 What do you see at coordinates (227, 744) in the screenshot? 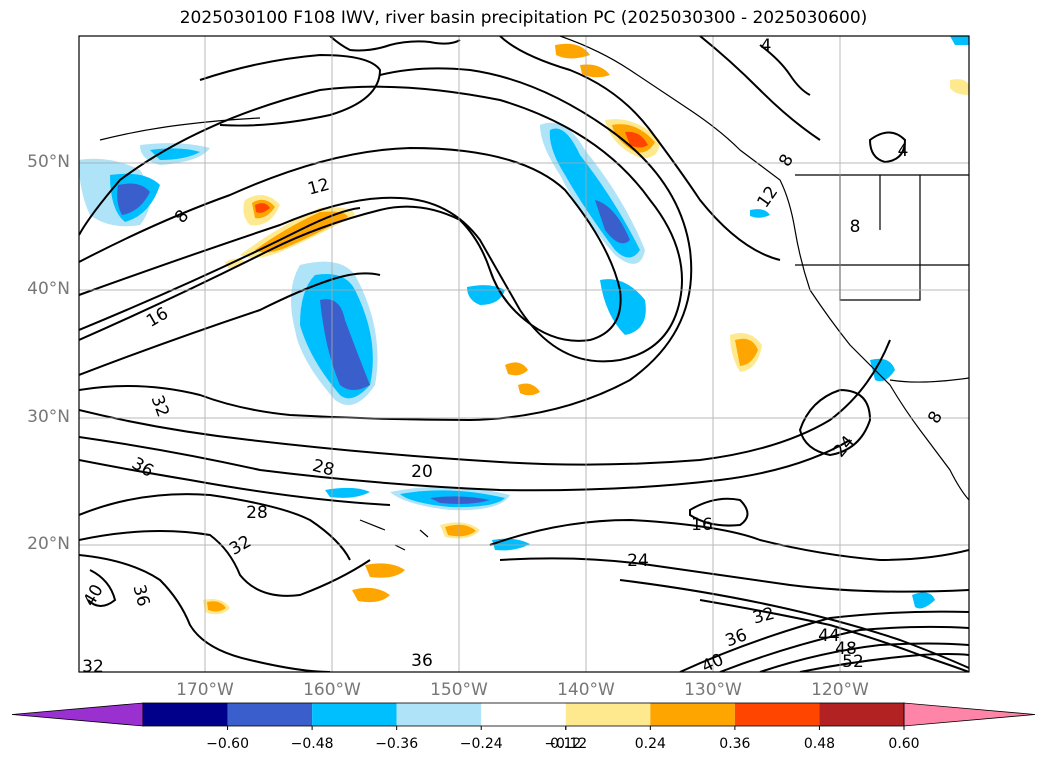
I see `colorbar-tick-label: −0.60` at bounding box center [227, 744].